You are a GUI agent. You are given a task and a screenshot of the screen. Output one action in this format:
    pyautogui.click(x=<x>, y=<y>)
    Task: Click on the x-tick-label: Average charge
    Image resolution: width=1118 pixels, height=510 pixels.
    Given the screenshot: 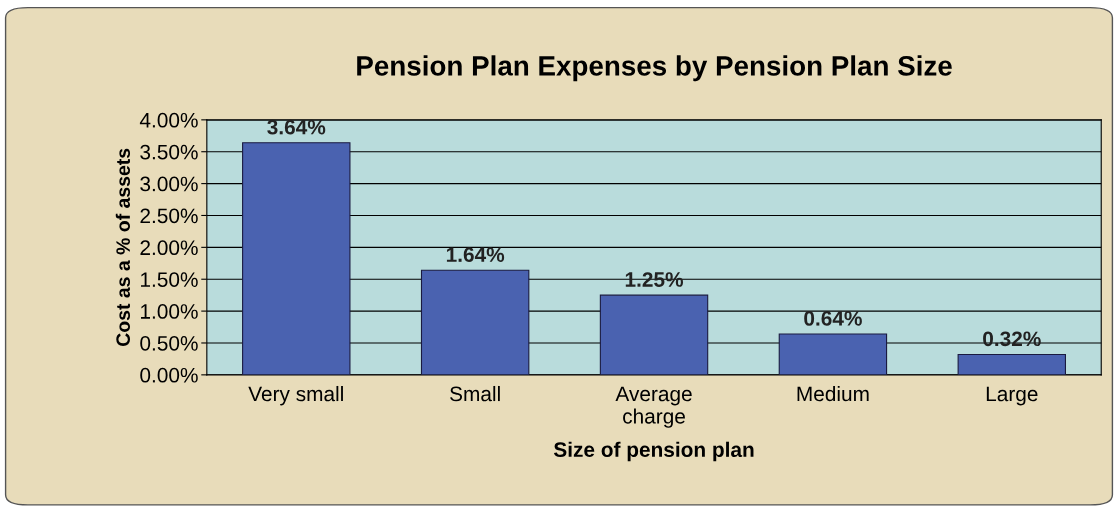 What is the action you would take?
    pyautogui.click(x=653, y=407)
    